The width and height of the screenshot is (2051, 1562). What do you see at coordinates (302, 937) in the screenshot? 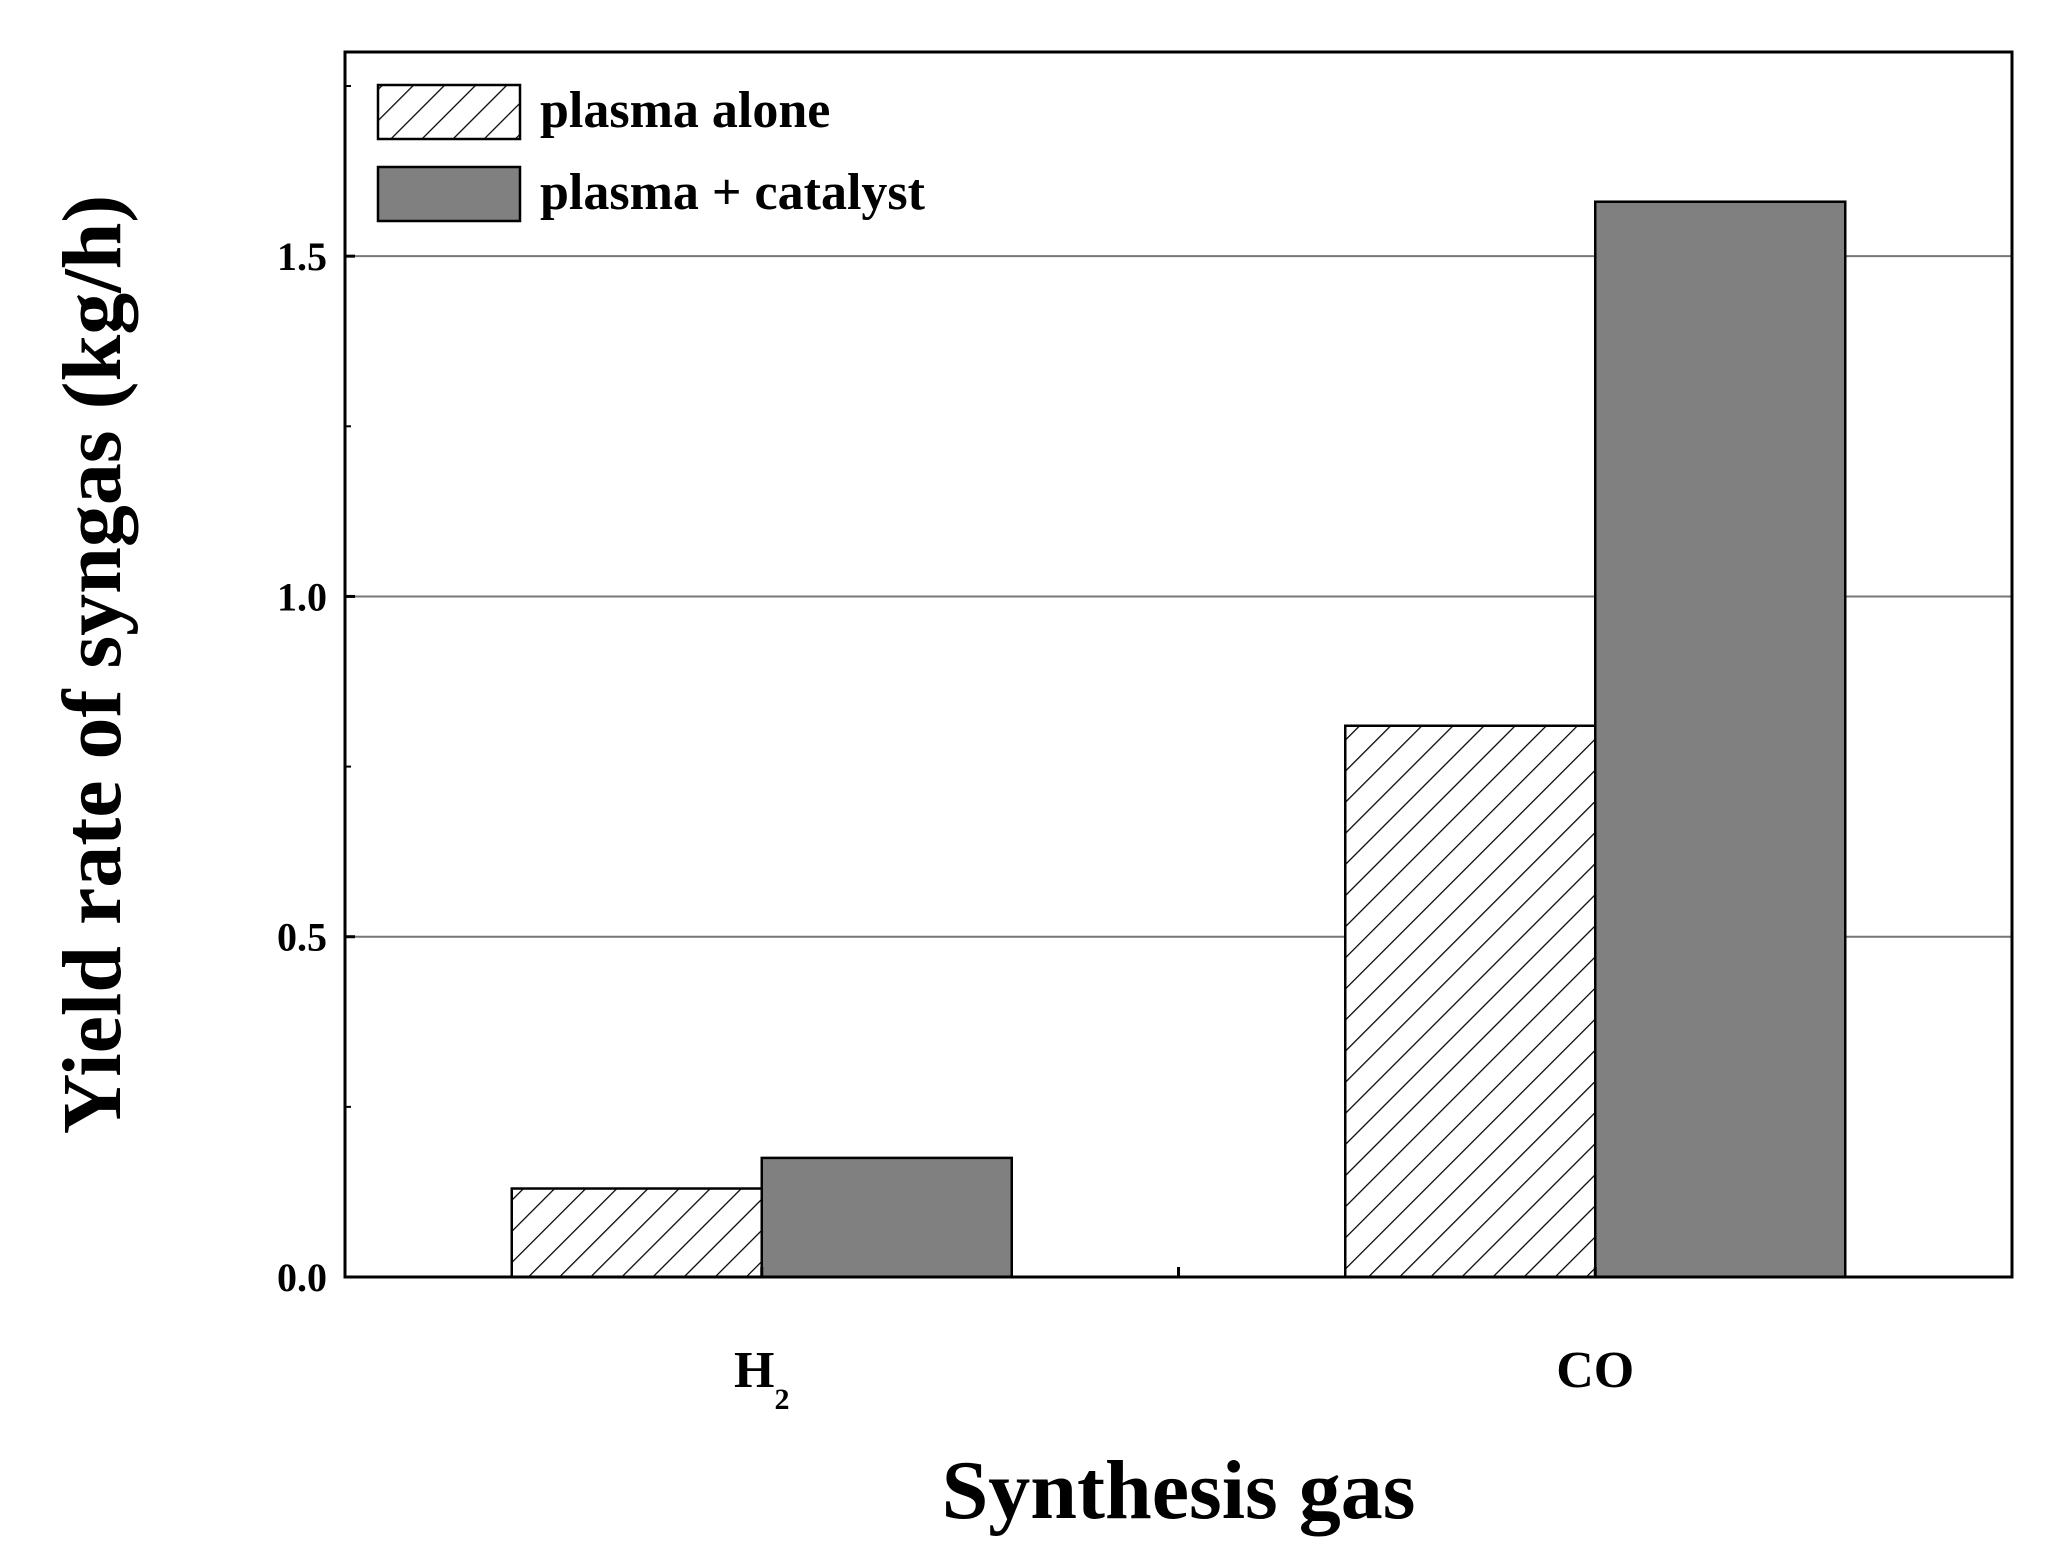
I see `y-tick-label: 0.5` at bounding box center [302, 937].